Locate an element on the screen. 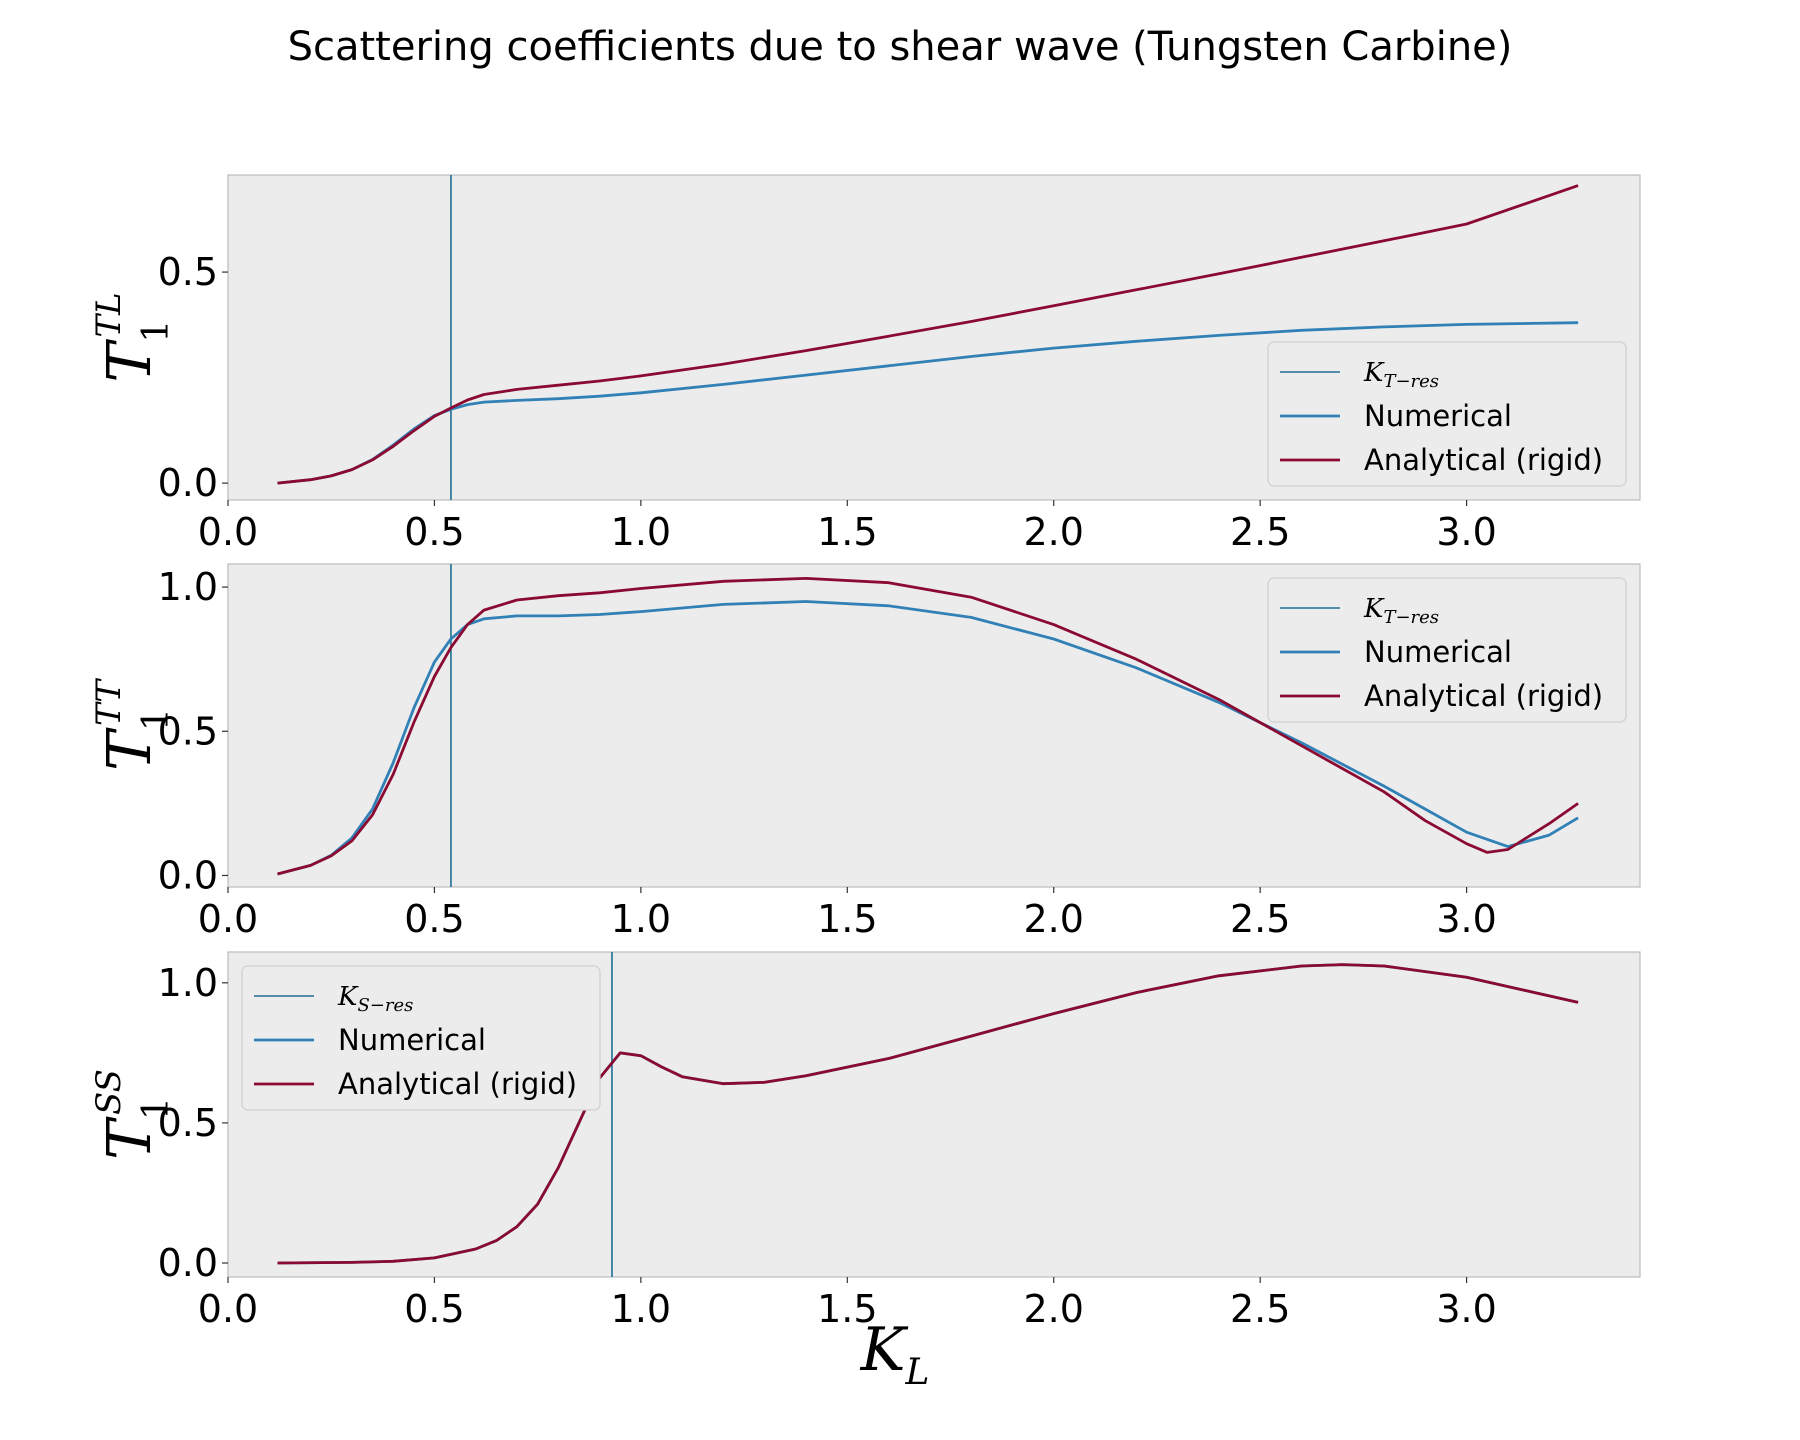 The image size is (1800, 1440). y-axis-label-sup: SS is located at coordinates (109, 1092).